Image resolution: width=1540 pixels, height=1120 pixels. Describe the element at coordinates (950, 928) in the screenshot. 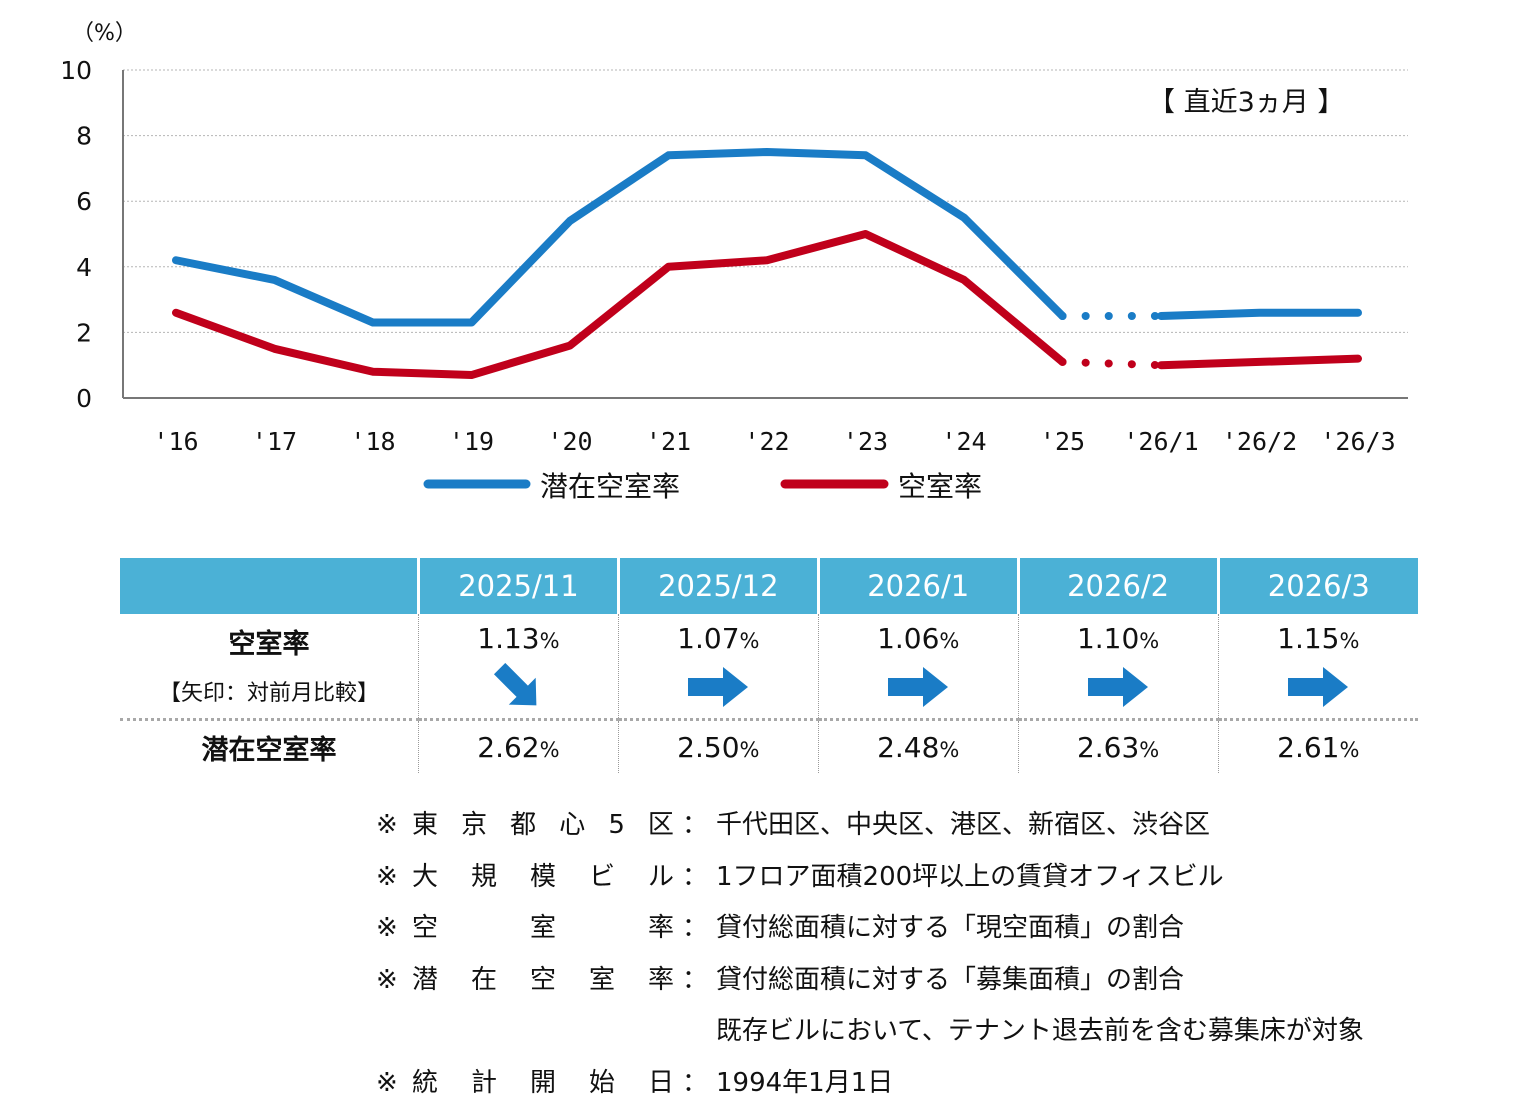

I see `note-description: 貸付総面積に対する「現空面積」の割合` at that location.